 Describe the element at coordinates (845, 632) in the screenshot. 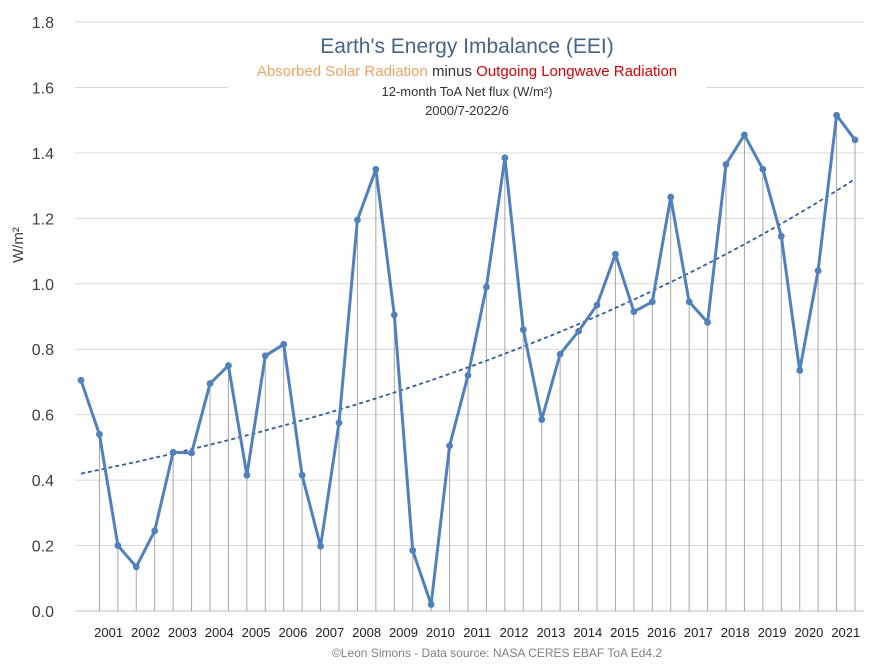

I see `x-tick-label: 2021` at that location.